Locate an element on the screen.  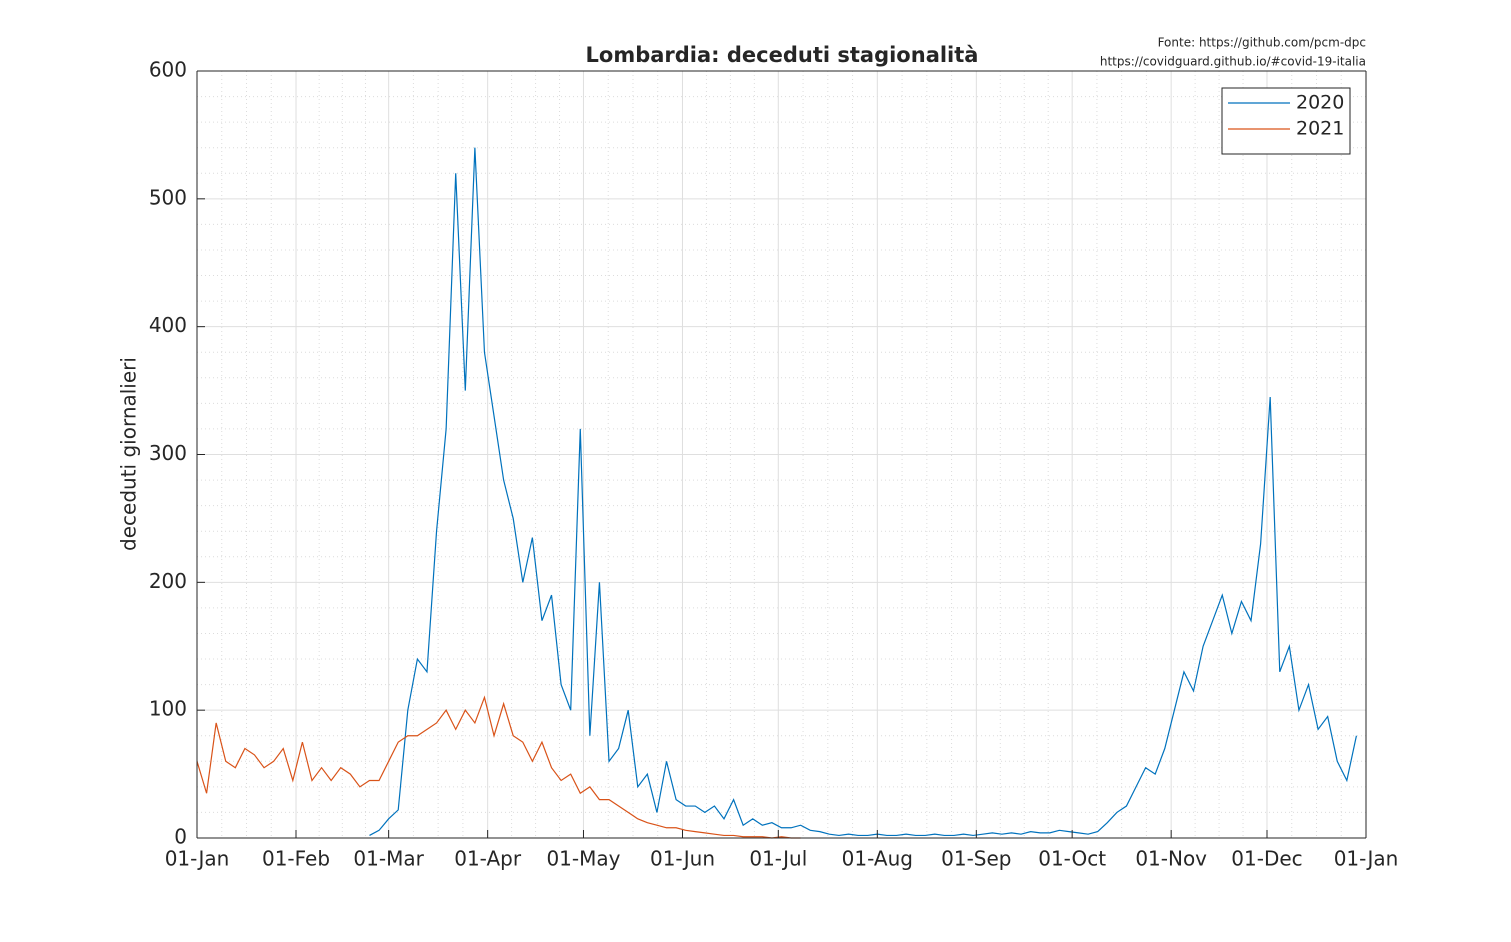
x-tick-label: 01-Nov is located at coordinates (1171, 859).